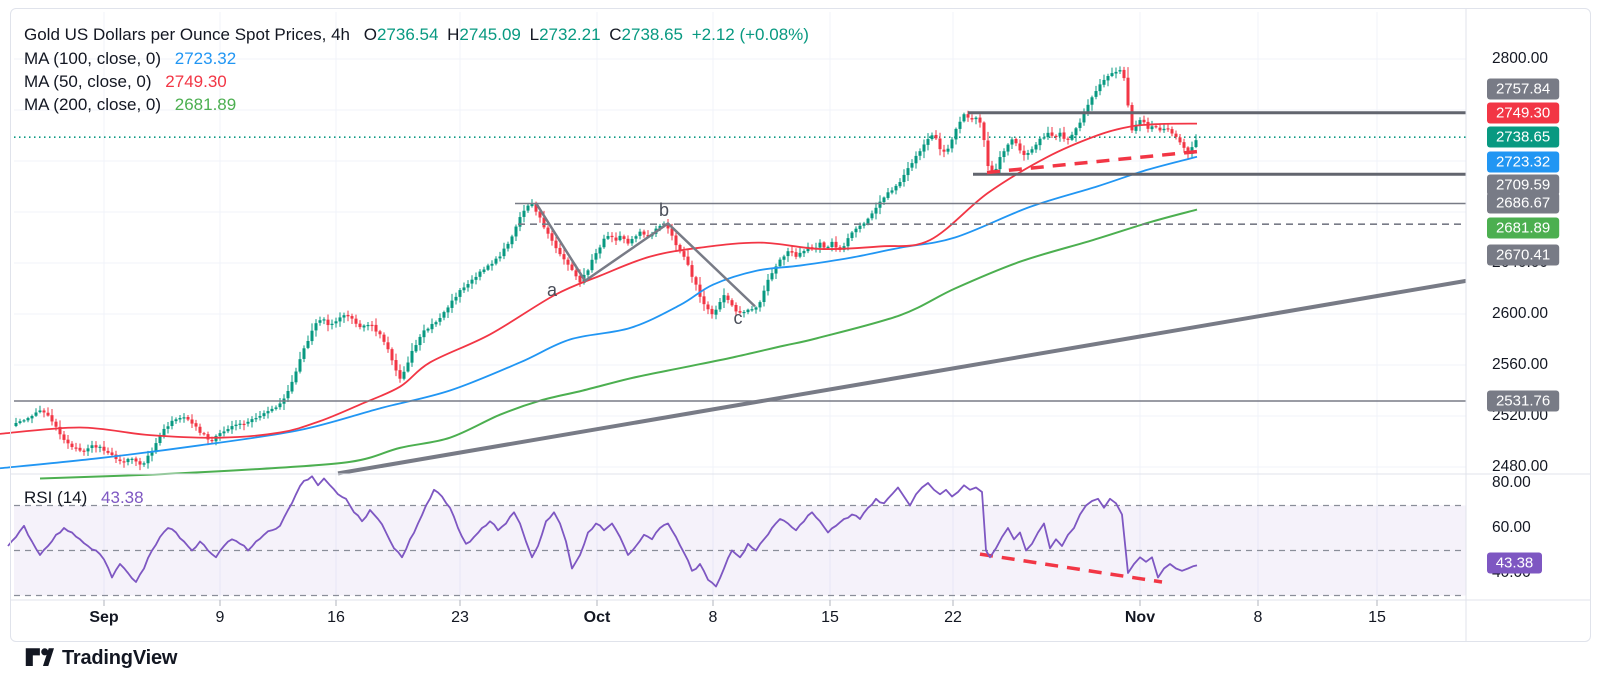 Image resolution: width=1600 pixels, height=694 pixels. I want to click on rsi-divergence-dashed-line, so click(1071, 568).